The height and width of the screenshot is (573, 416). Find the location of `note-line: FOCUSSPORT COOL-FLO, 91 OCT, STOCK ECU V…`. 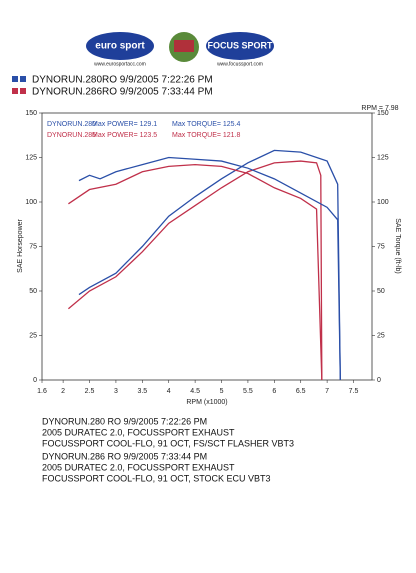

note-line: FOCUSSPORT COOL-FLO, 91 OCT, STOCK ECU V… is located at coordinates (156, 478).